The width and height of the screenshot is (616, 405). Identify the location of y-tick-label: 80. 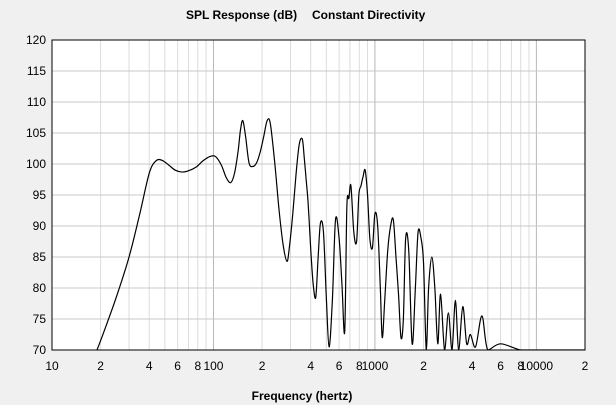
(40, 288).